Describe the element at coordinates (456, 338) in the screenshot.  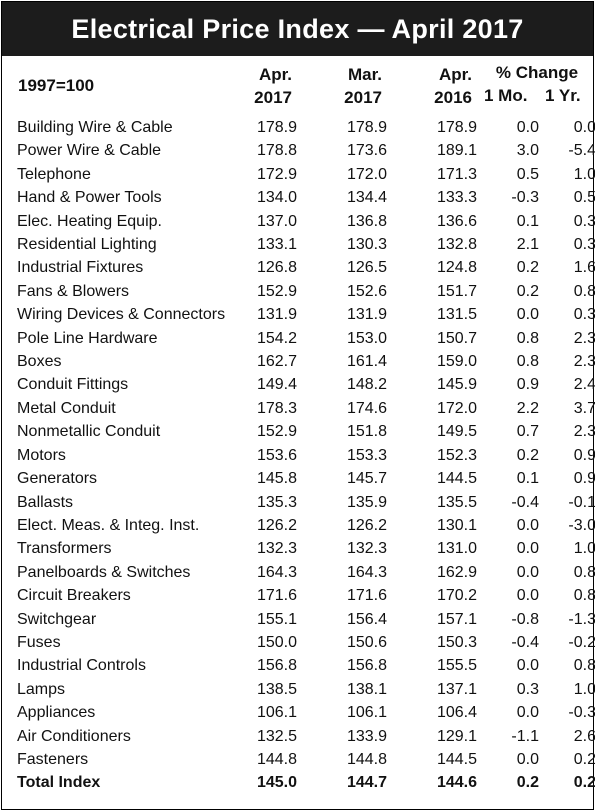
I see `row-value-apr2016: 150.7` at that location.